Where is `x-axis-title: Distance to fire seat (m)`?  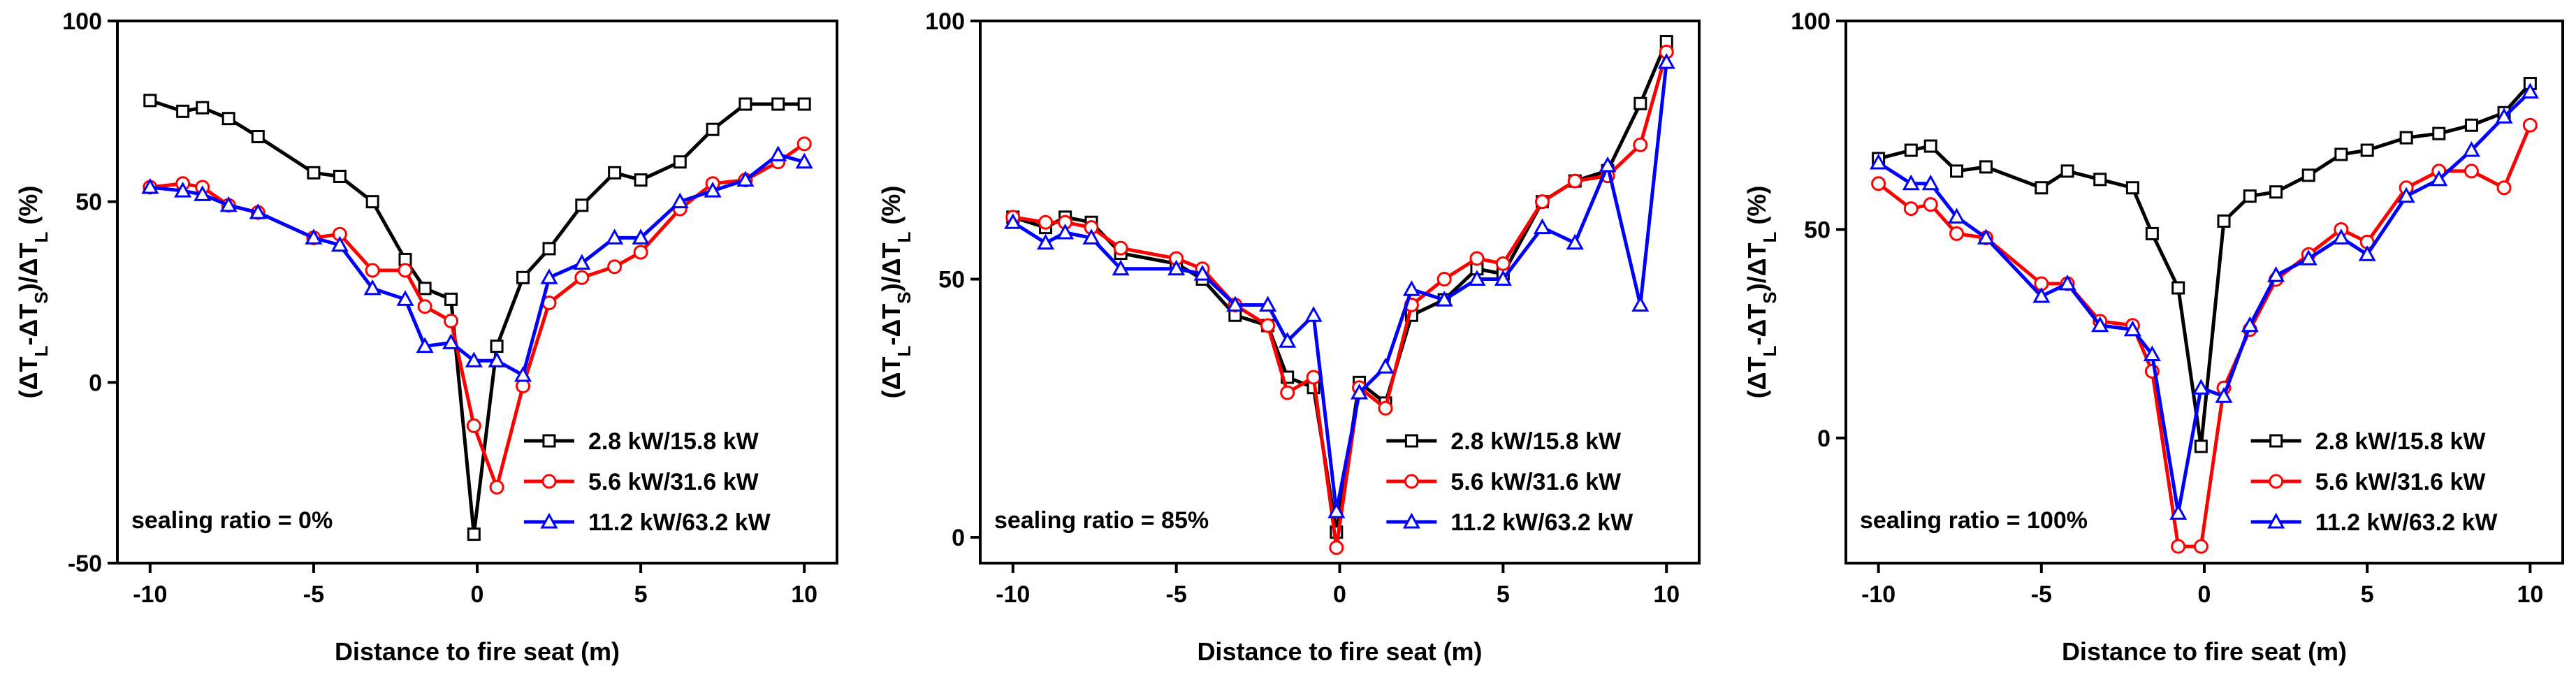 x-axis-title: Distance to fire seat (m) is located at coordinates (477, 651).